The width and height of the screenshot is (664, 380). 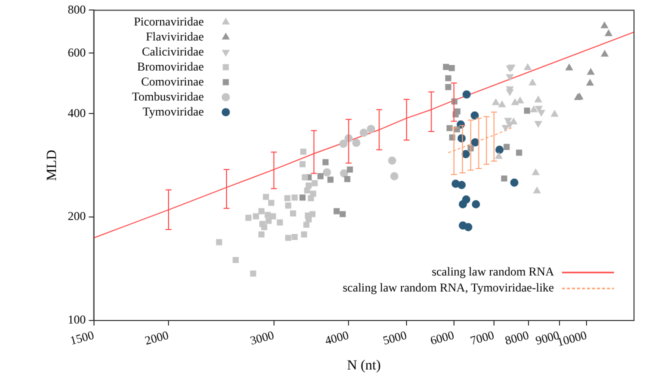 I want to click on y-tick-label: 400, so click(x=77, y=113).